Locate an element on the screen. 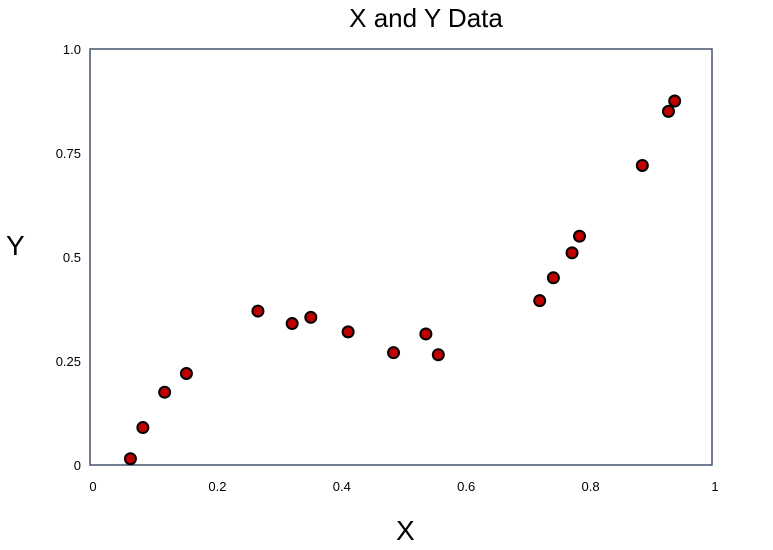  x-tick-label: 0 is located at coordinates (92, 486).